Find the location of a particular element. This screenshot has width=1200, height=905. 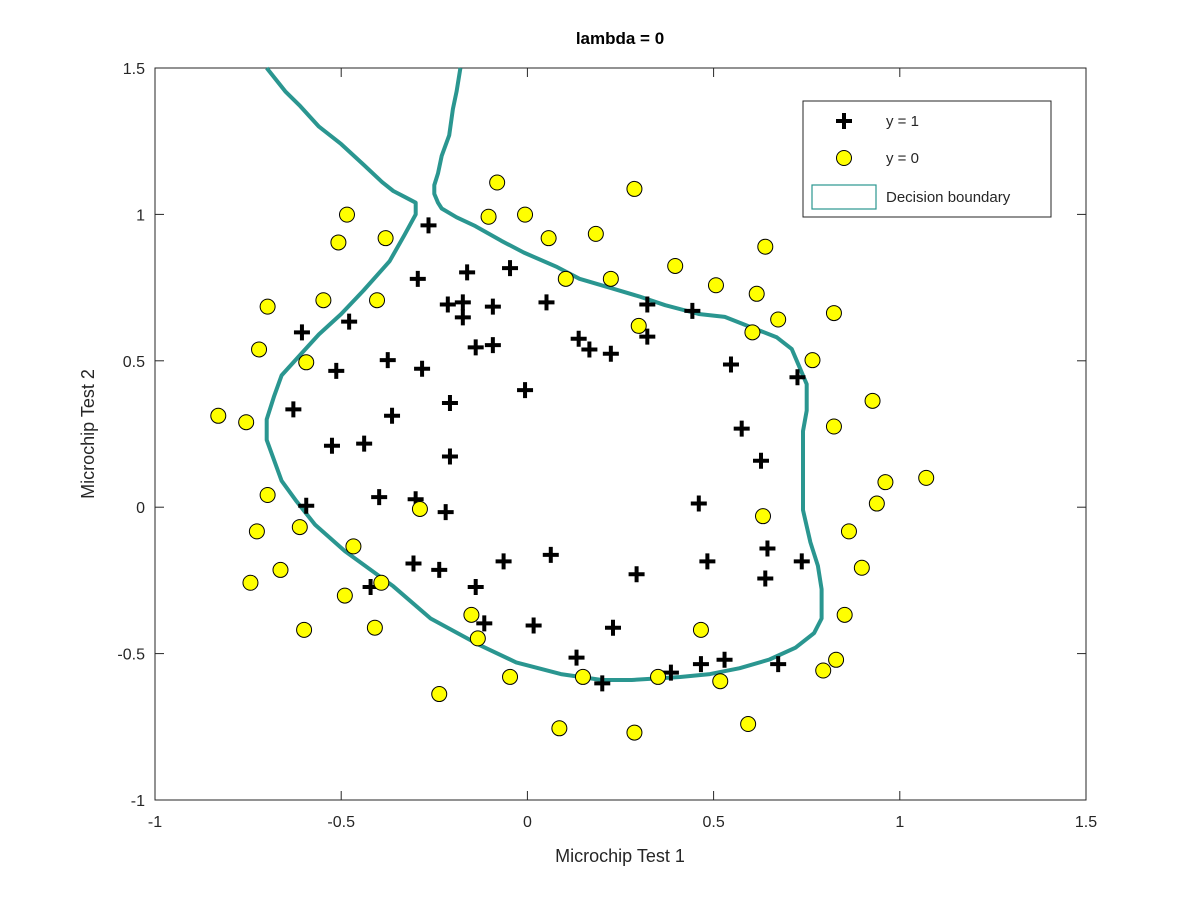

x-tick-label: -0.5 is located at coordinates (341, 822).